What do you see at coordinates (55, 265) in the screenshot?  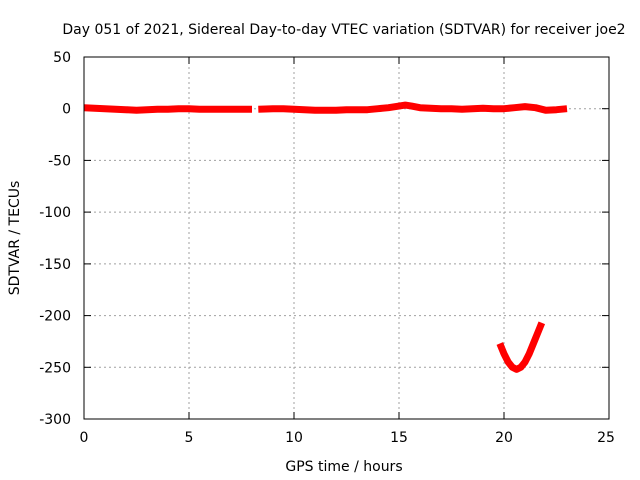 I see `y-tick-label: -150` at bounding box center [55, 265].